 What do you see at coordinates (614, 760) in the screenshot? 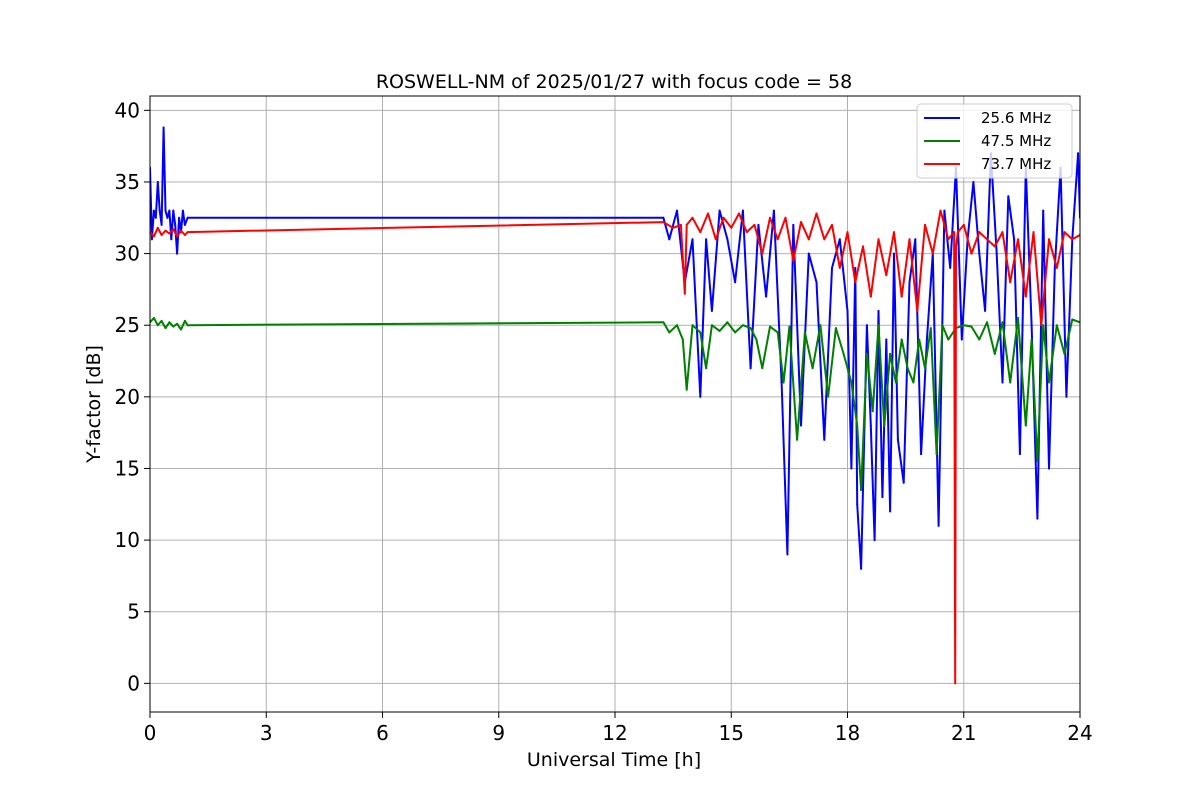
I see `x-axis-label: Universal Time [h]` at bounding box center [614, 760].